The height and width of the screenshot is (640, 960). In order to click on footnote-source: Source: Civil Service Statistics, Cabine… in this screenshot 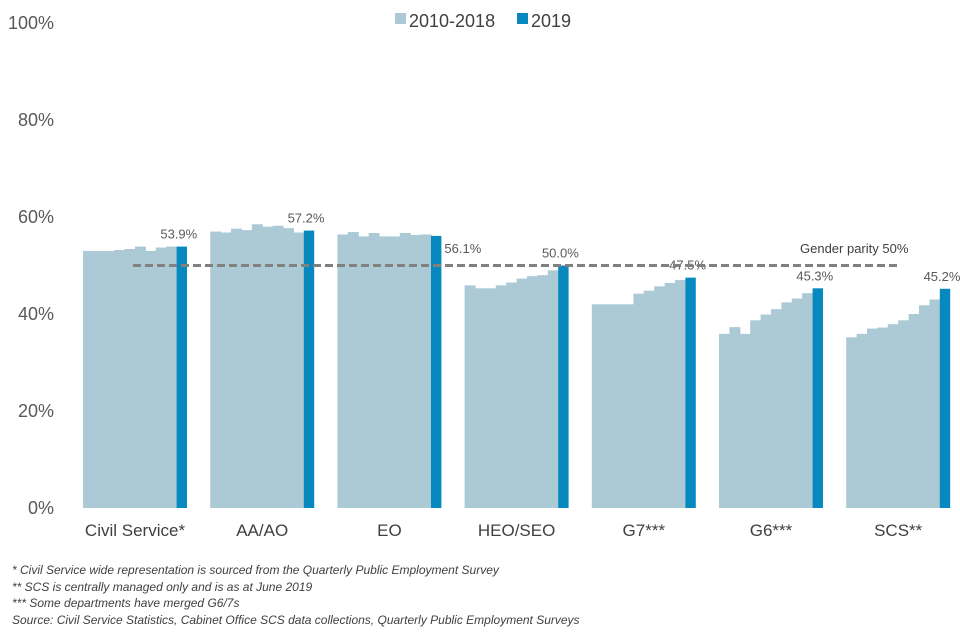, I will do `click(296, 619)`.